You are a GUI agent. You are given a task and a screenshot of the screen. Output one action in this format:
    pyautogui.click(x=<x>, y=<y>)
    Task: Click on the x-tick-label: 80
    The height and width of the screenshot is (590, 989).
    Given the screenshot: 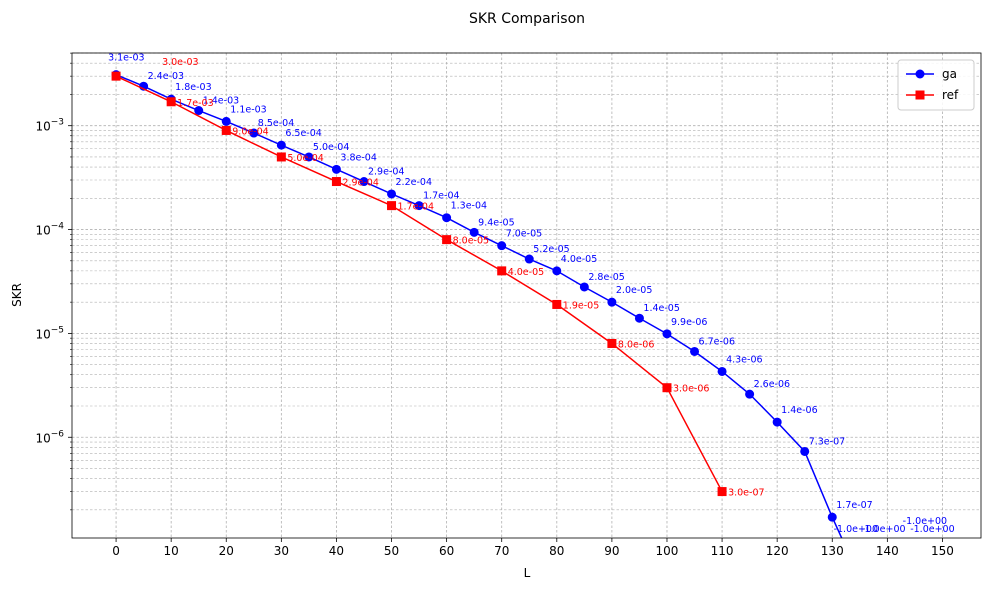 What is the action you would take?
    pyautogui.click(x=556, y=551)
    